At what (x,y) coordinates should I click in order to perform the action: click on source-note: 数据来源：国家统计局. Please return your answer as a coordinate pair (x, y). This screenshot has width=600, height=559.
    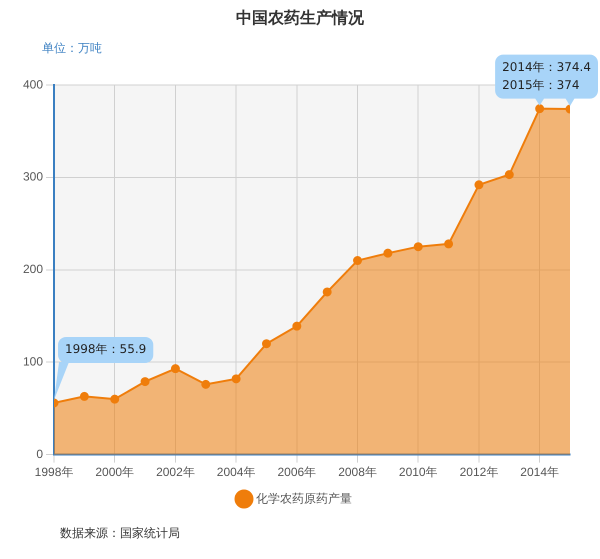
    Looking at the image, I should click on (120, 533).